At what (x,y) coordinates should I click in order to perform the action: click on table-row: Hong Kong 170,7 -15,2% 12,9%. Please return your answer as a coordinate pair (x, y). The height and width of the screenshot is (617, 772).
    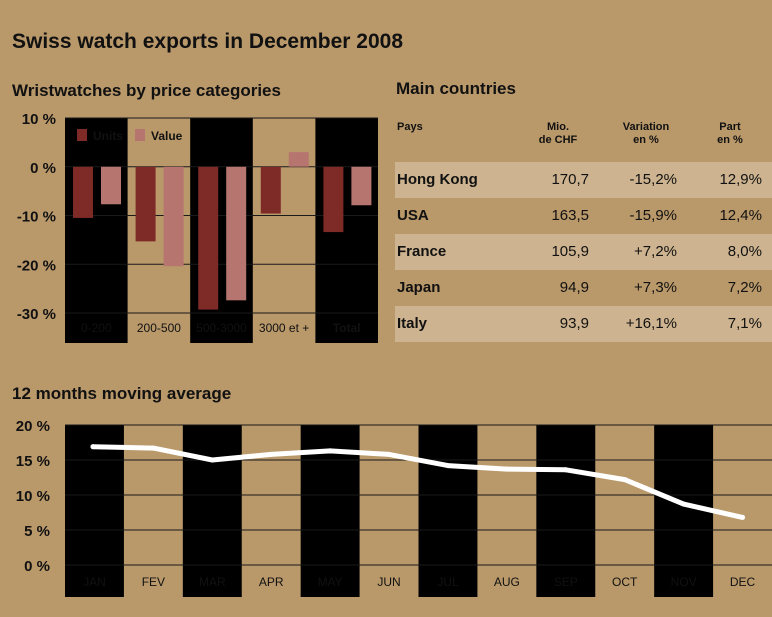
    Looking at the image, I should click on (583, 180).